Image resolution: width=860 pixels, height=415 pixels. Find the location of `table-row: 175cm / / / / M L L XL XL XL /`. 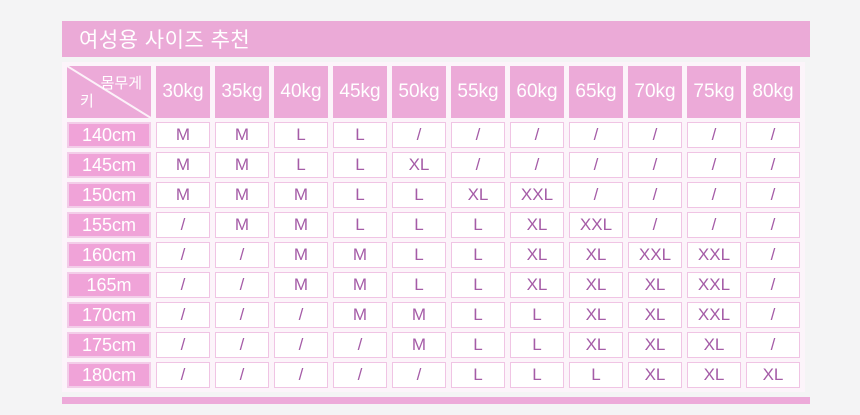

table-row: 175cm / / / / M L L XL XL XL / is located at coordinates (433, 345).